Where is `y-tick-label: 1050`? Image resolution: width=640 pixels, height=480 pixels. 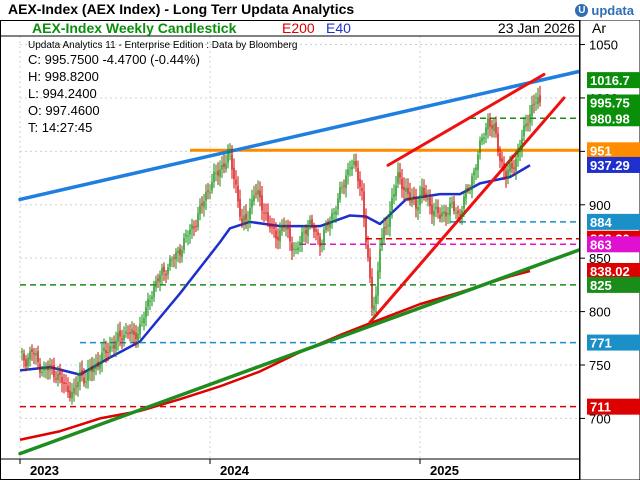 y-tick-label: 1050 is located at coordinates (603, 45).